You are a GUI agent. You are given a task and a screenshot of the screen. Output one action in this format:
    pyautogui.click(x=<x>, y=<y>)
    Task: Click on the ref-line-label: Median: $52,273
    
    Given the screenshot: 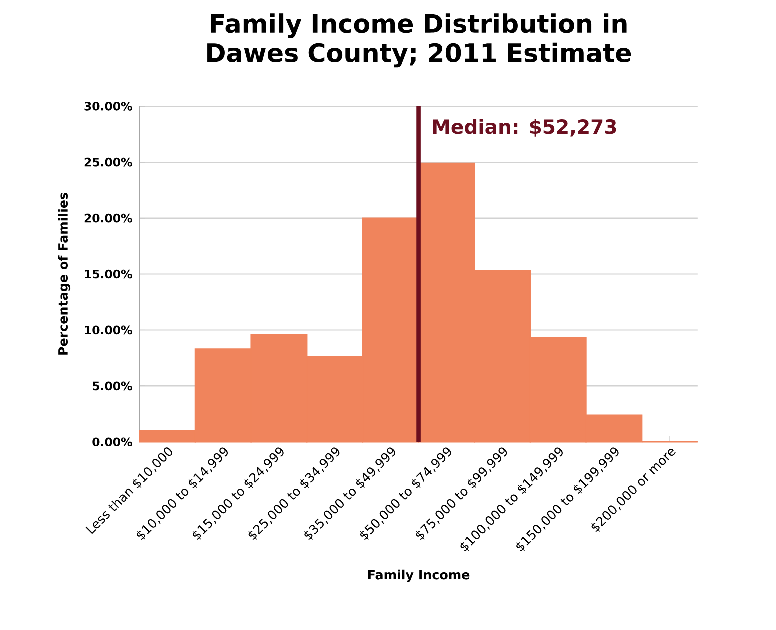 What is the action you would take?
    pyautogui.click(x=524, y=128)
    